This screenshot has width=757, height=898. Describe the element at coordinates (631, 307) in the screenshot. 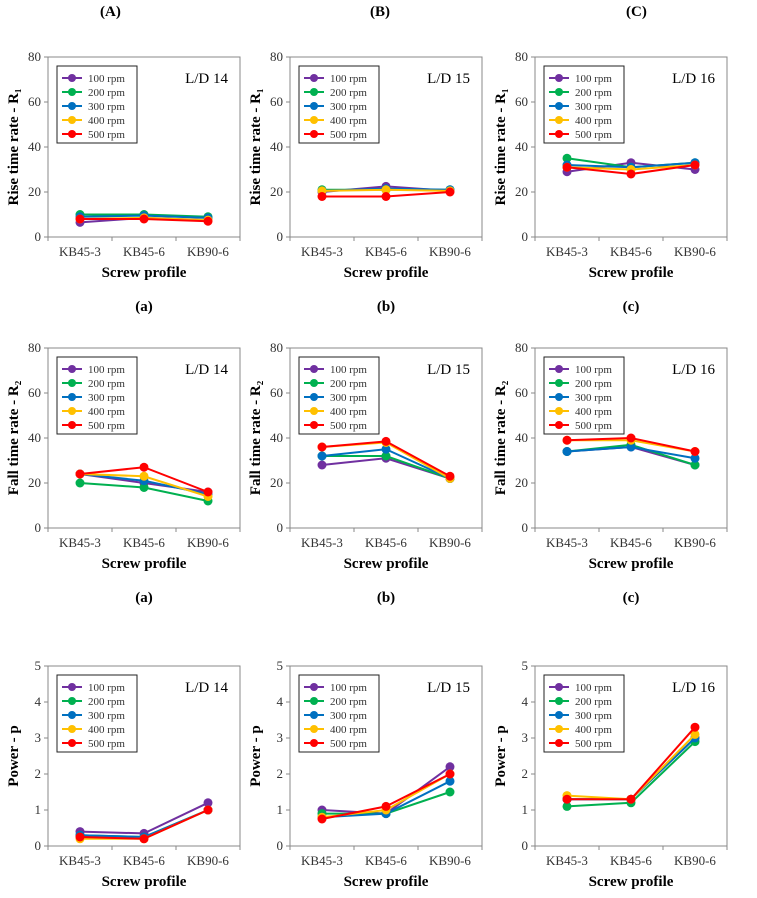

I see `panel-label: (c)` at that location.